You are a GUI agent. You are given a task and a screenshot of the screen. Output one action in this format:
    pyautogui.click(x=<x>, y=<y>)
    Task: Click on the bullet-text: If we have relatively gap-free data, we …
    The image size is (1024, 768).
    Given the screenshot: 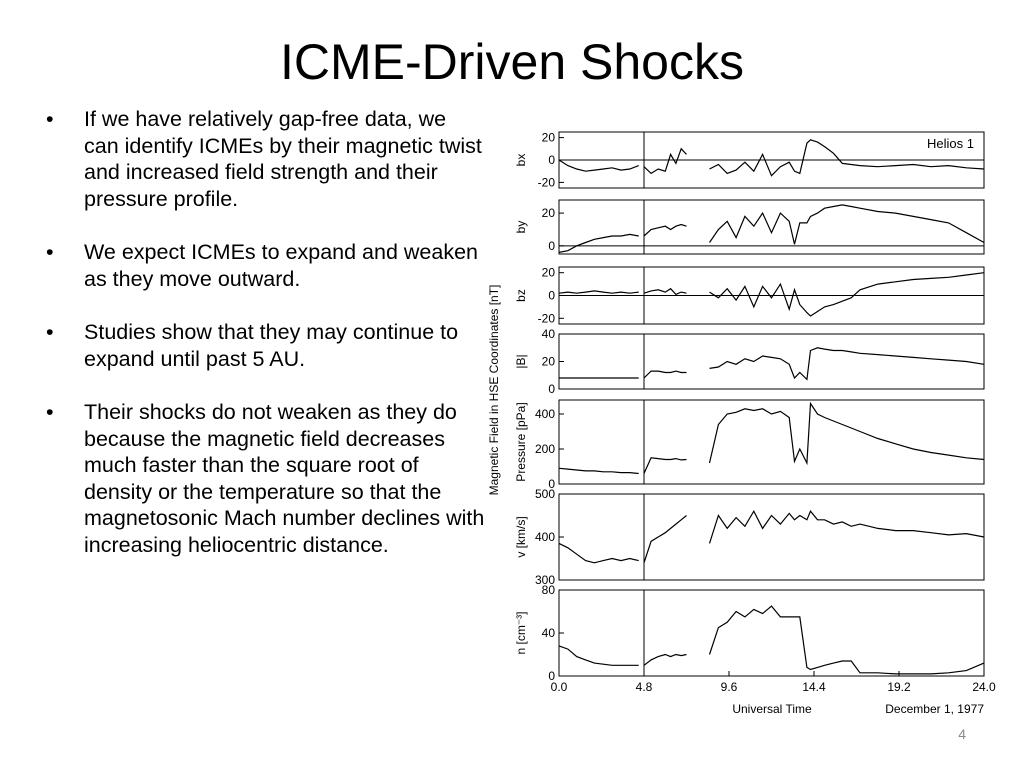 What is the action you would take?
    pyautogui.click(x=283, y=159)
    